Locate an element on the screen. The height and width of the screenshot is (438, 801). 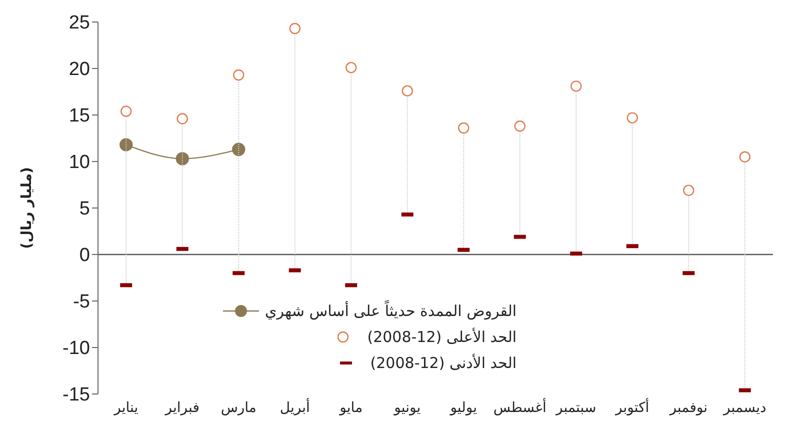
x-tick-label: فبراير is located at coordinates (182, 408).